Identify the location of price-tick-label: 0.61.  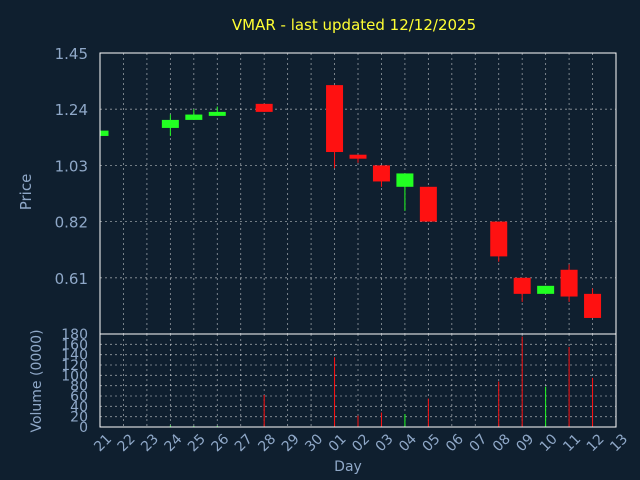
(71, 279).